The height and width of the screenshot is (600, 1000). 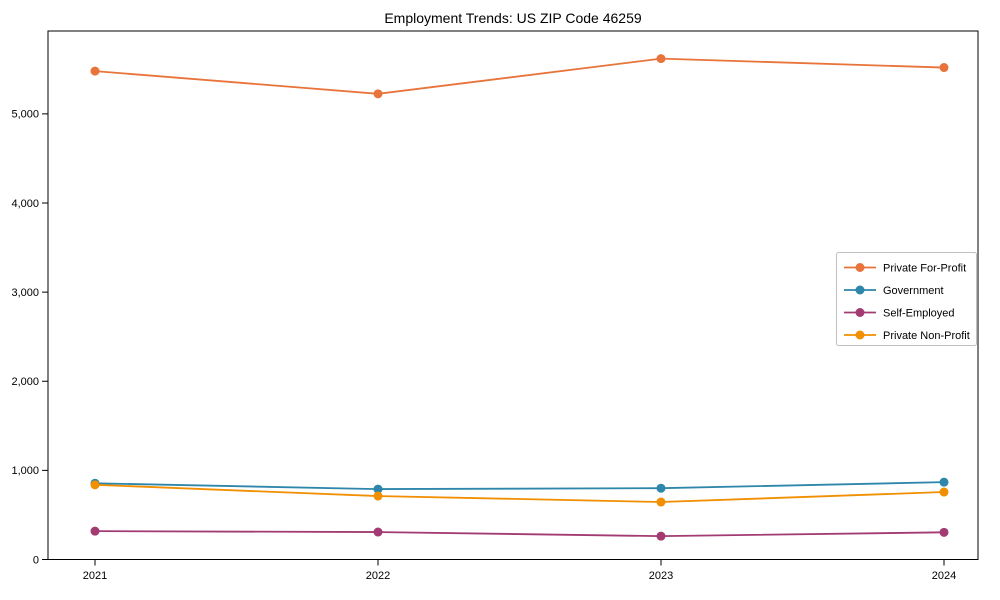 What do you see at coordinates (924, 268) in the screenshot?
I see `legend-label-private-for-profit: Private For-Profit` at bounding box center [924, 268].